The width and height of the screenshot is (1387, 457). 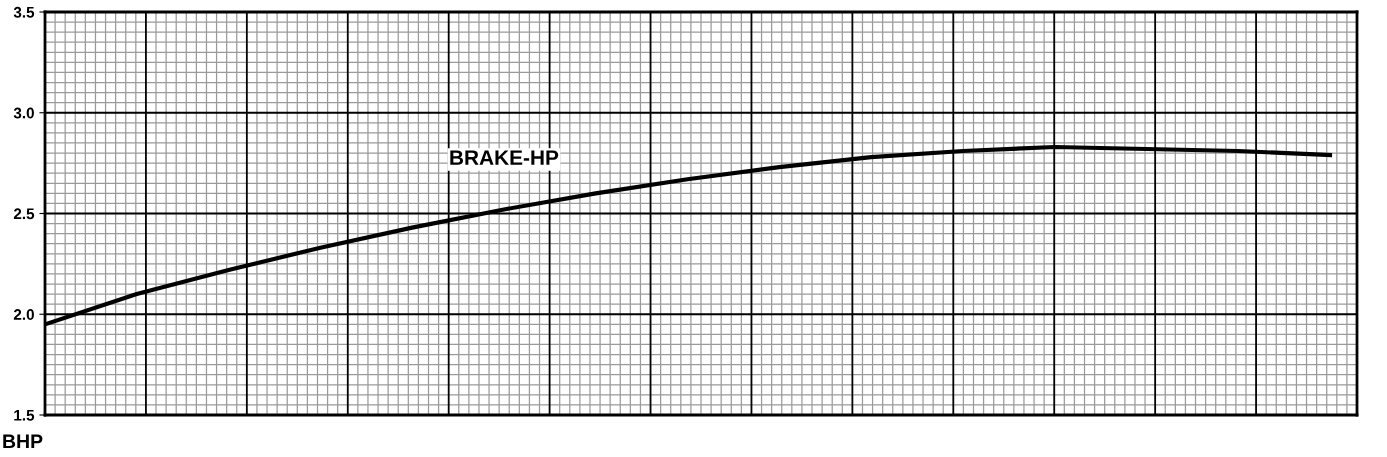 I want to click on series-label: BRAKE-HP, so click(x=504, y=157).